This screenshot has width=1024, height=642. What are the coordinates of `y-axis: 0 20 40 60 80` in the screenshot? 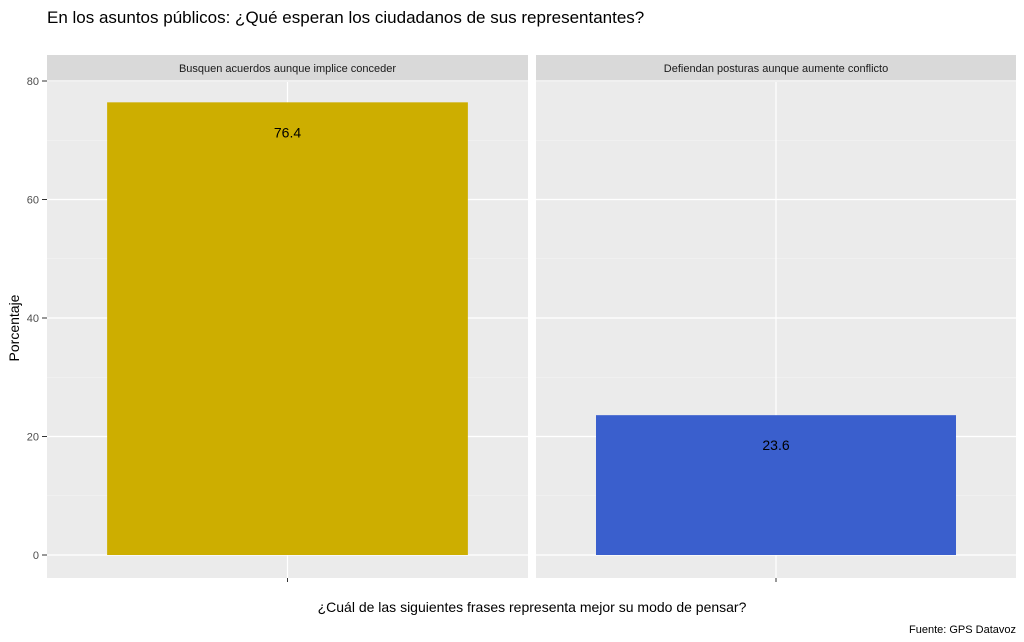 It's located at (37, 319).